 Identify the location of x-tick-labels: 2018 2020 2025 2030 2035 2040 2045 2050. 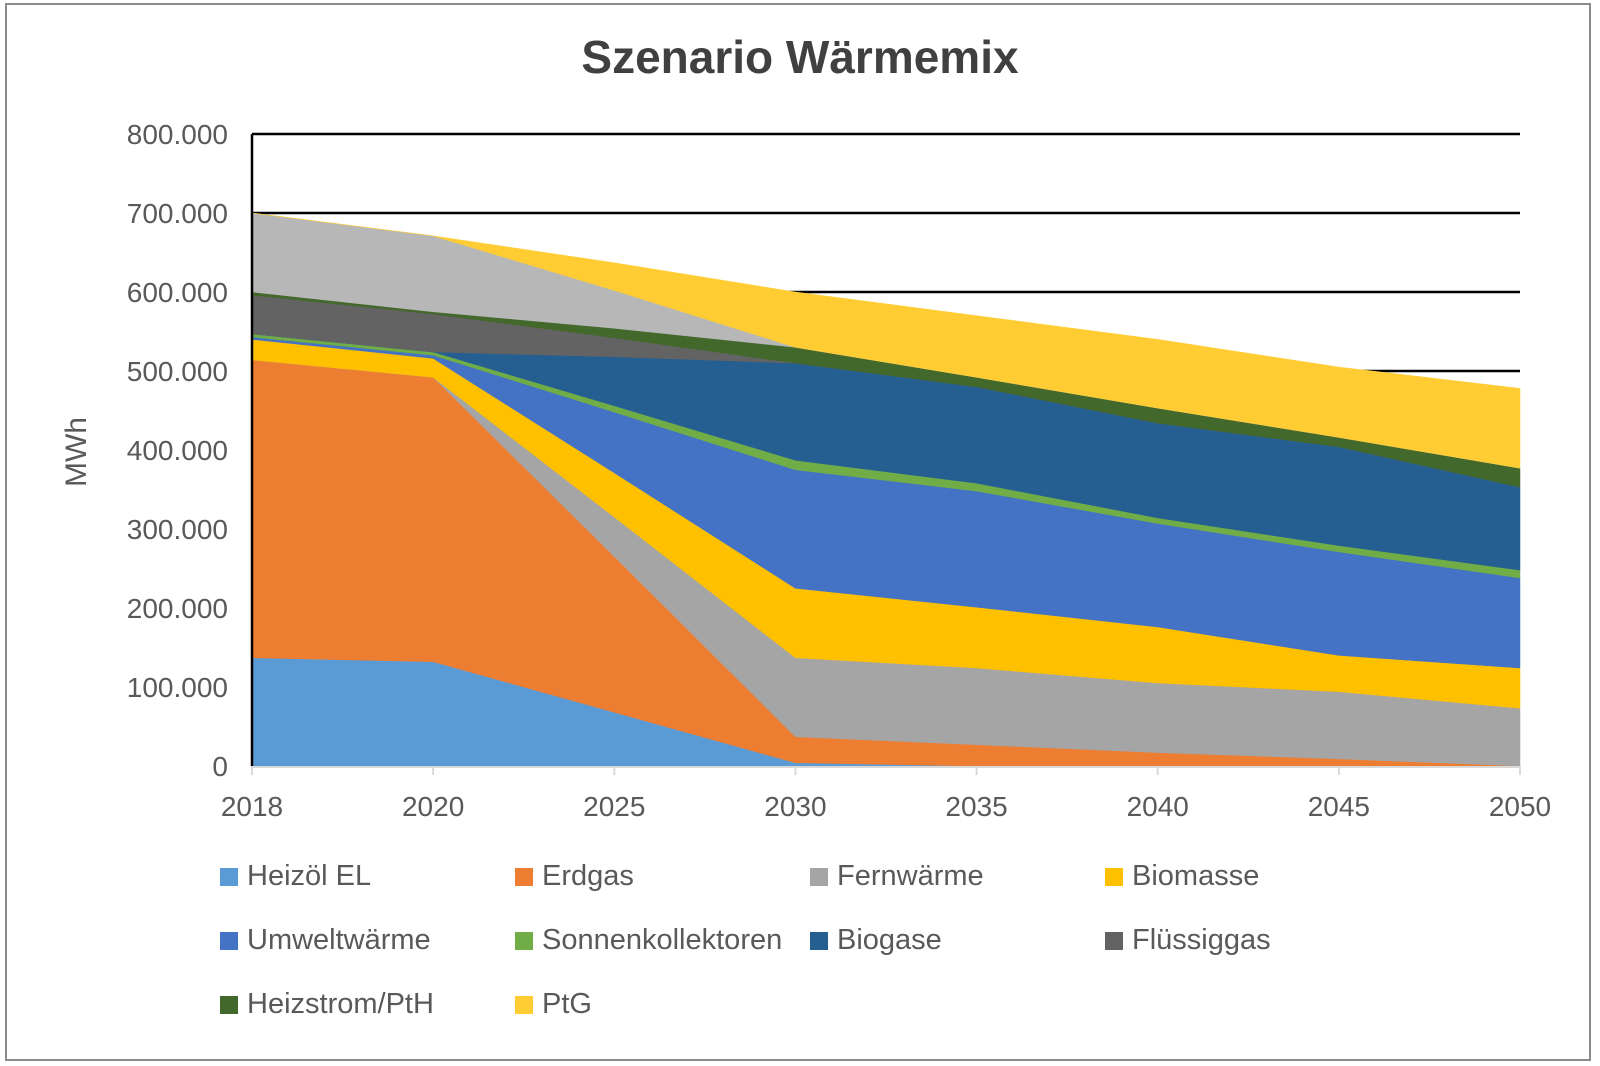
(886, 806).